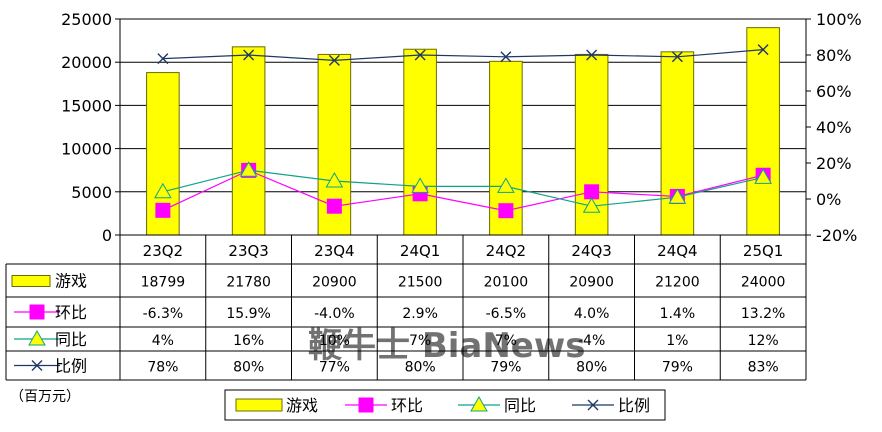  What do you see at coordinates (591, 251) in the screenshot?
I see `category-label: 24Q3` at bounding box center [591, 251].